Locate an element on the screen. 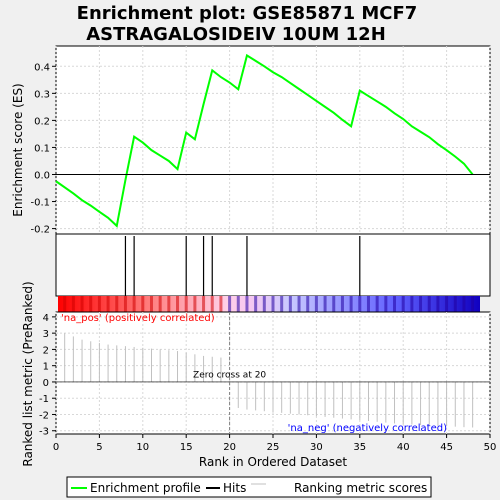  rank-x-tick-label: 40 is located at coordinates (403, 447).